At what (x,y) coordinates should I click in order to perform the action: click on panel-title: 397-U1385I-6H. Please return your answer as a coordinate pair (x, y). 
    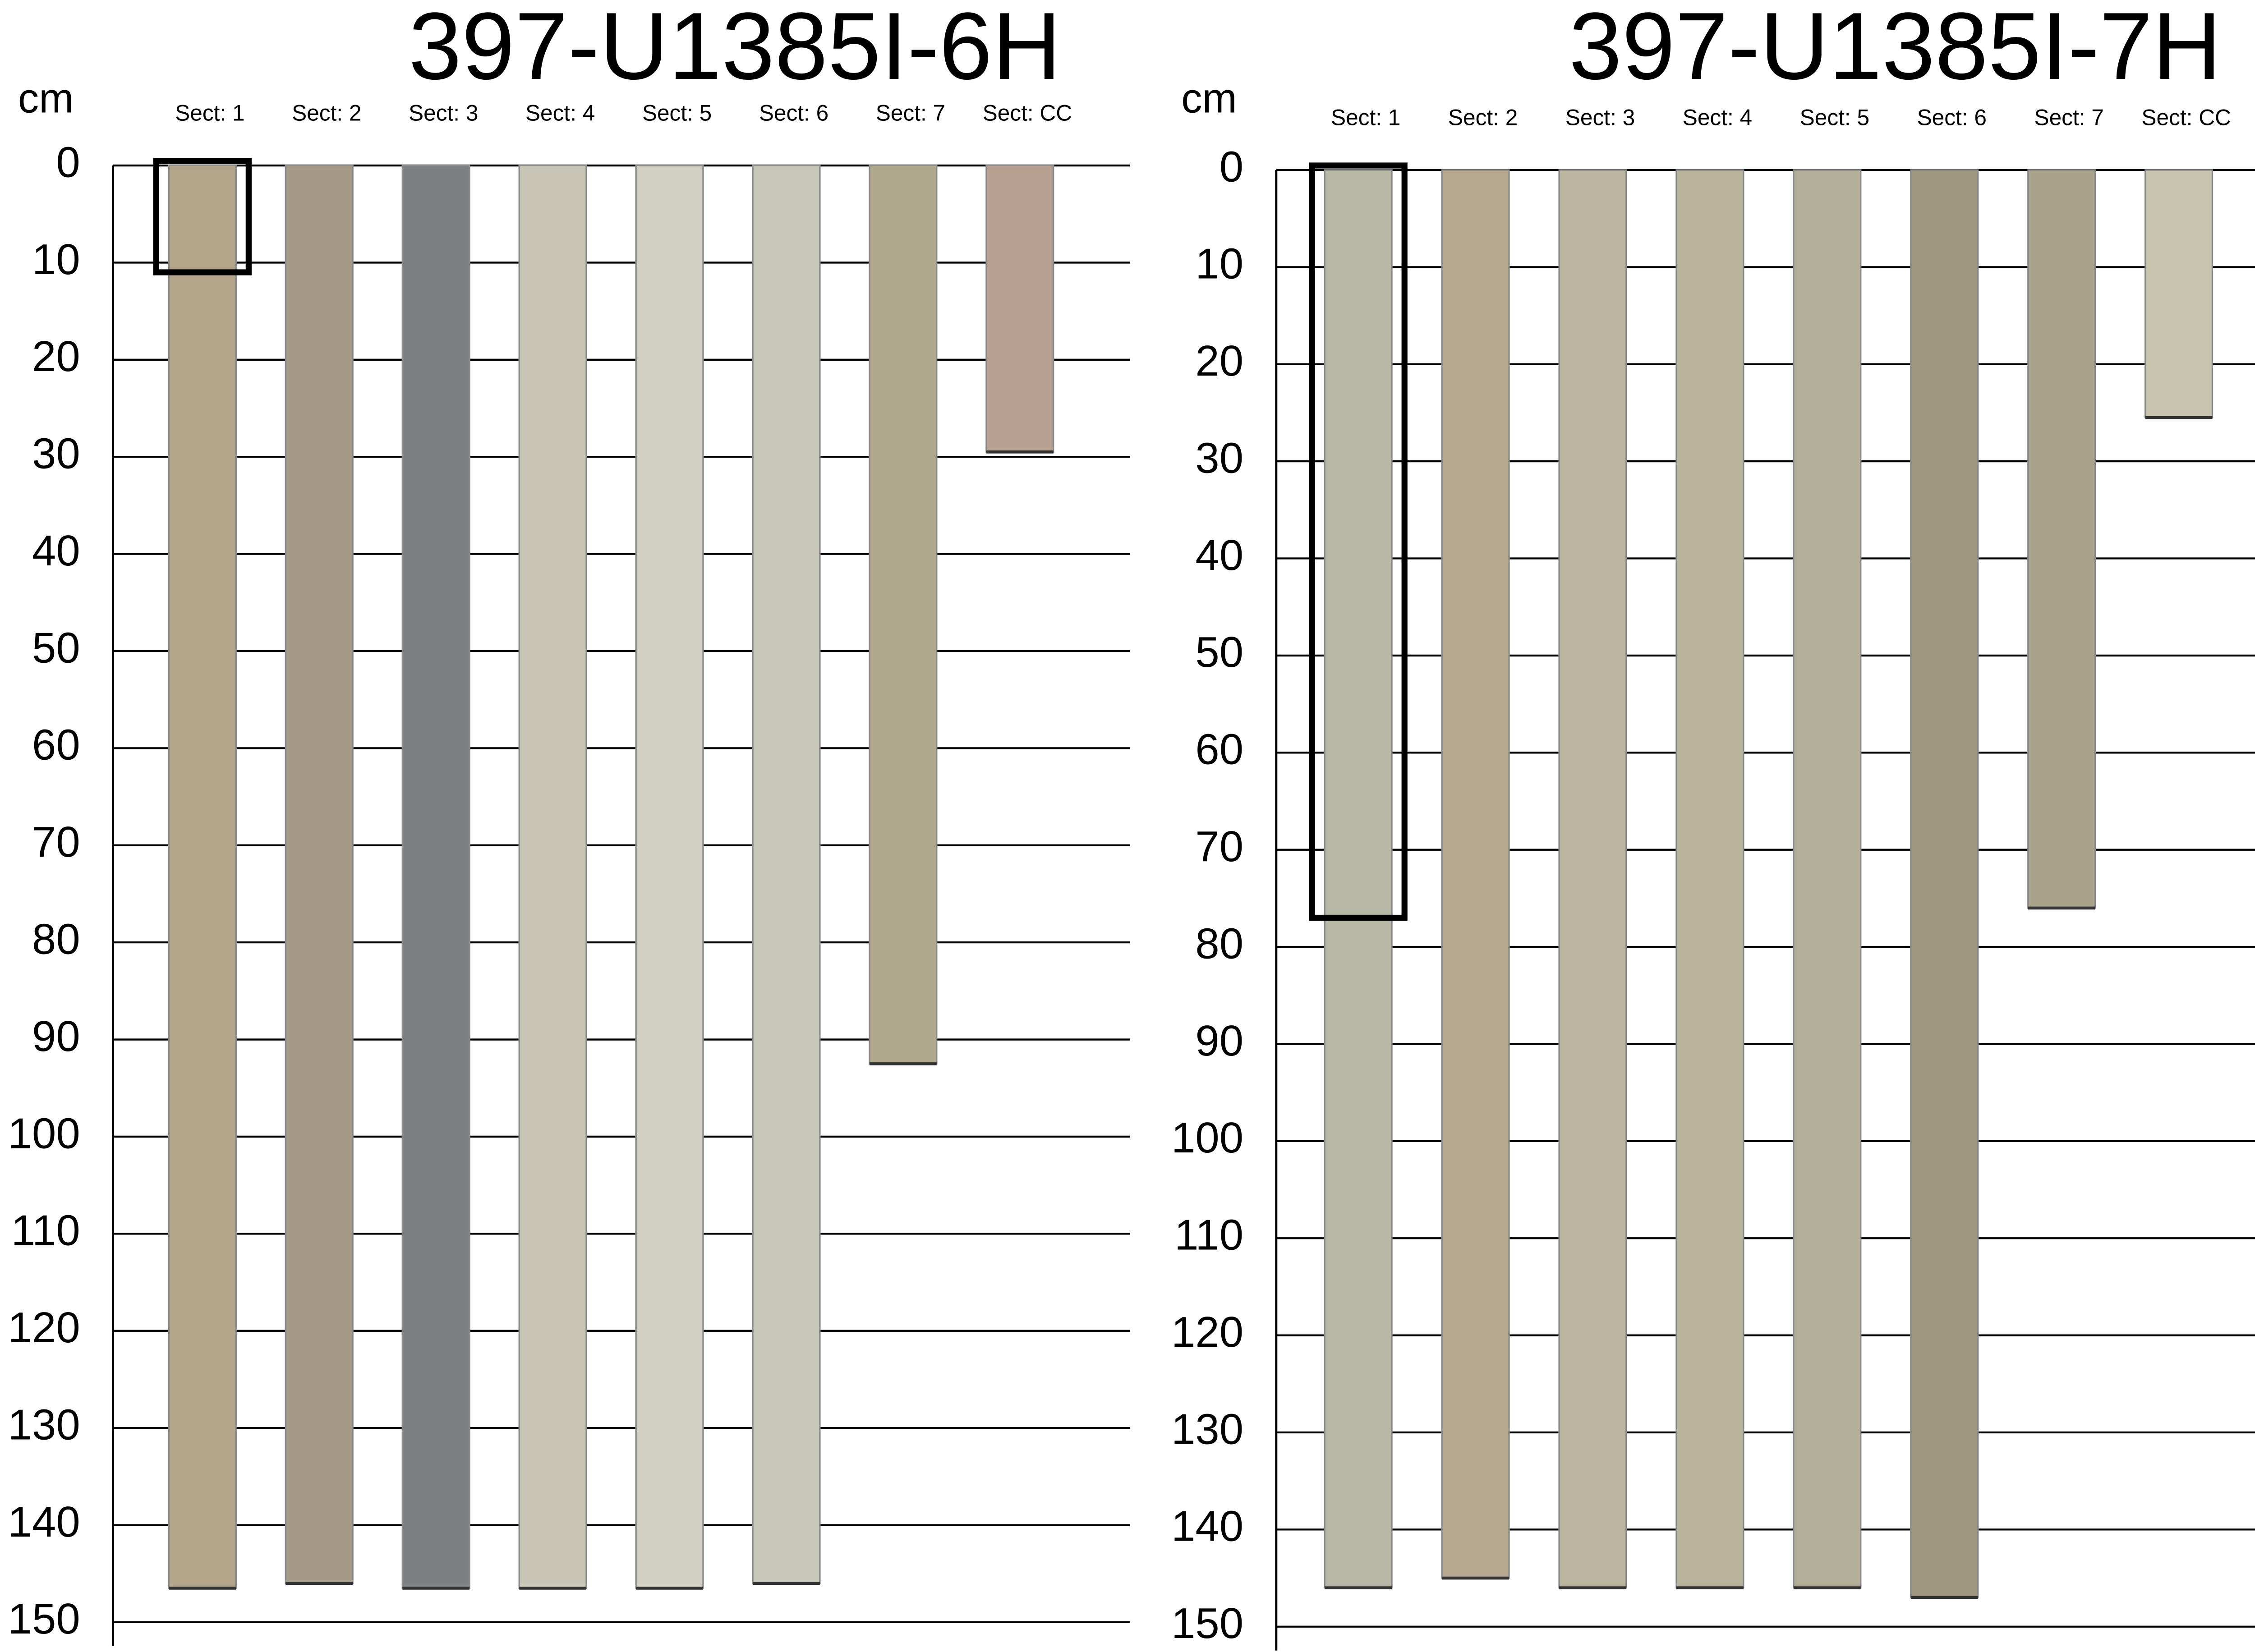
    Looking at the image, I should click on (735, 49).